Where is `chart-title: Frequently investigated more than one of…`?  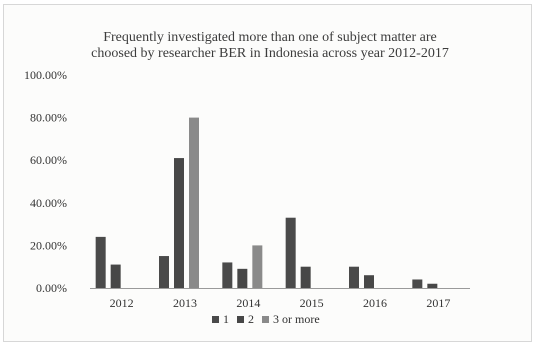
chart-title: Frequently investigated more than one of… is located at coordinates (270, 46).